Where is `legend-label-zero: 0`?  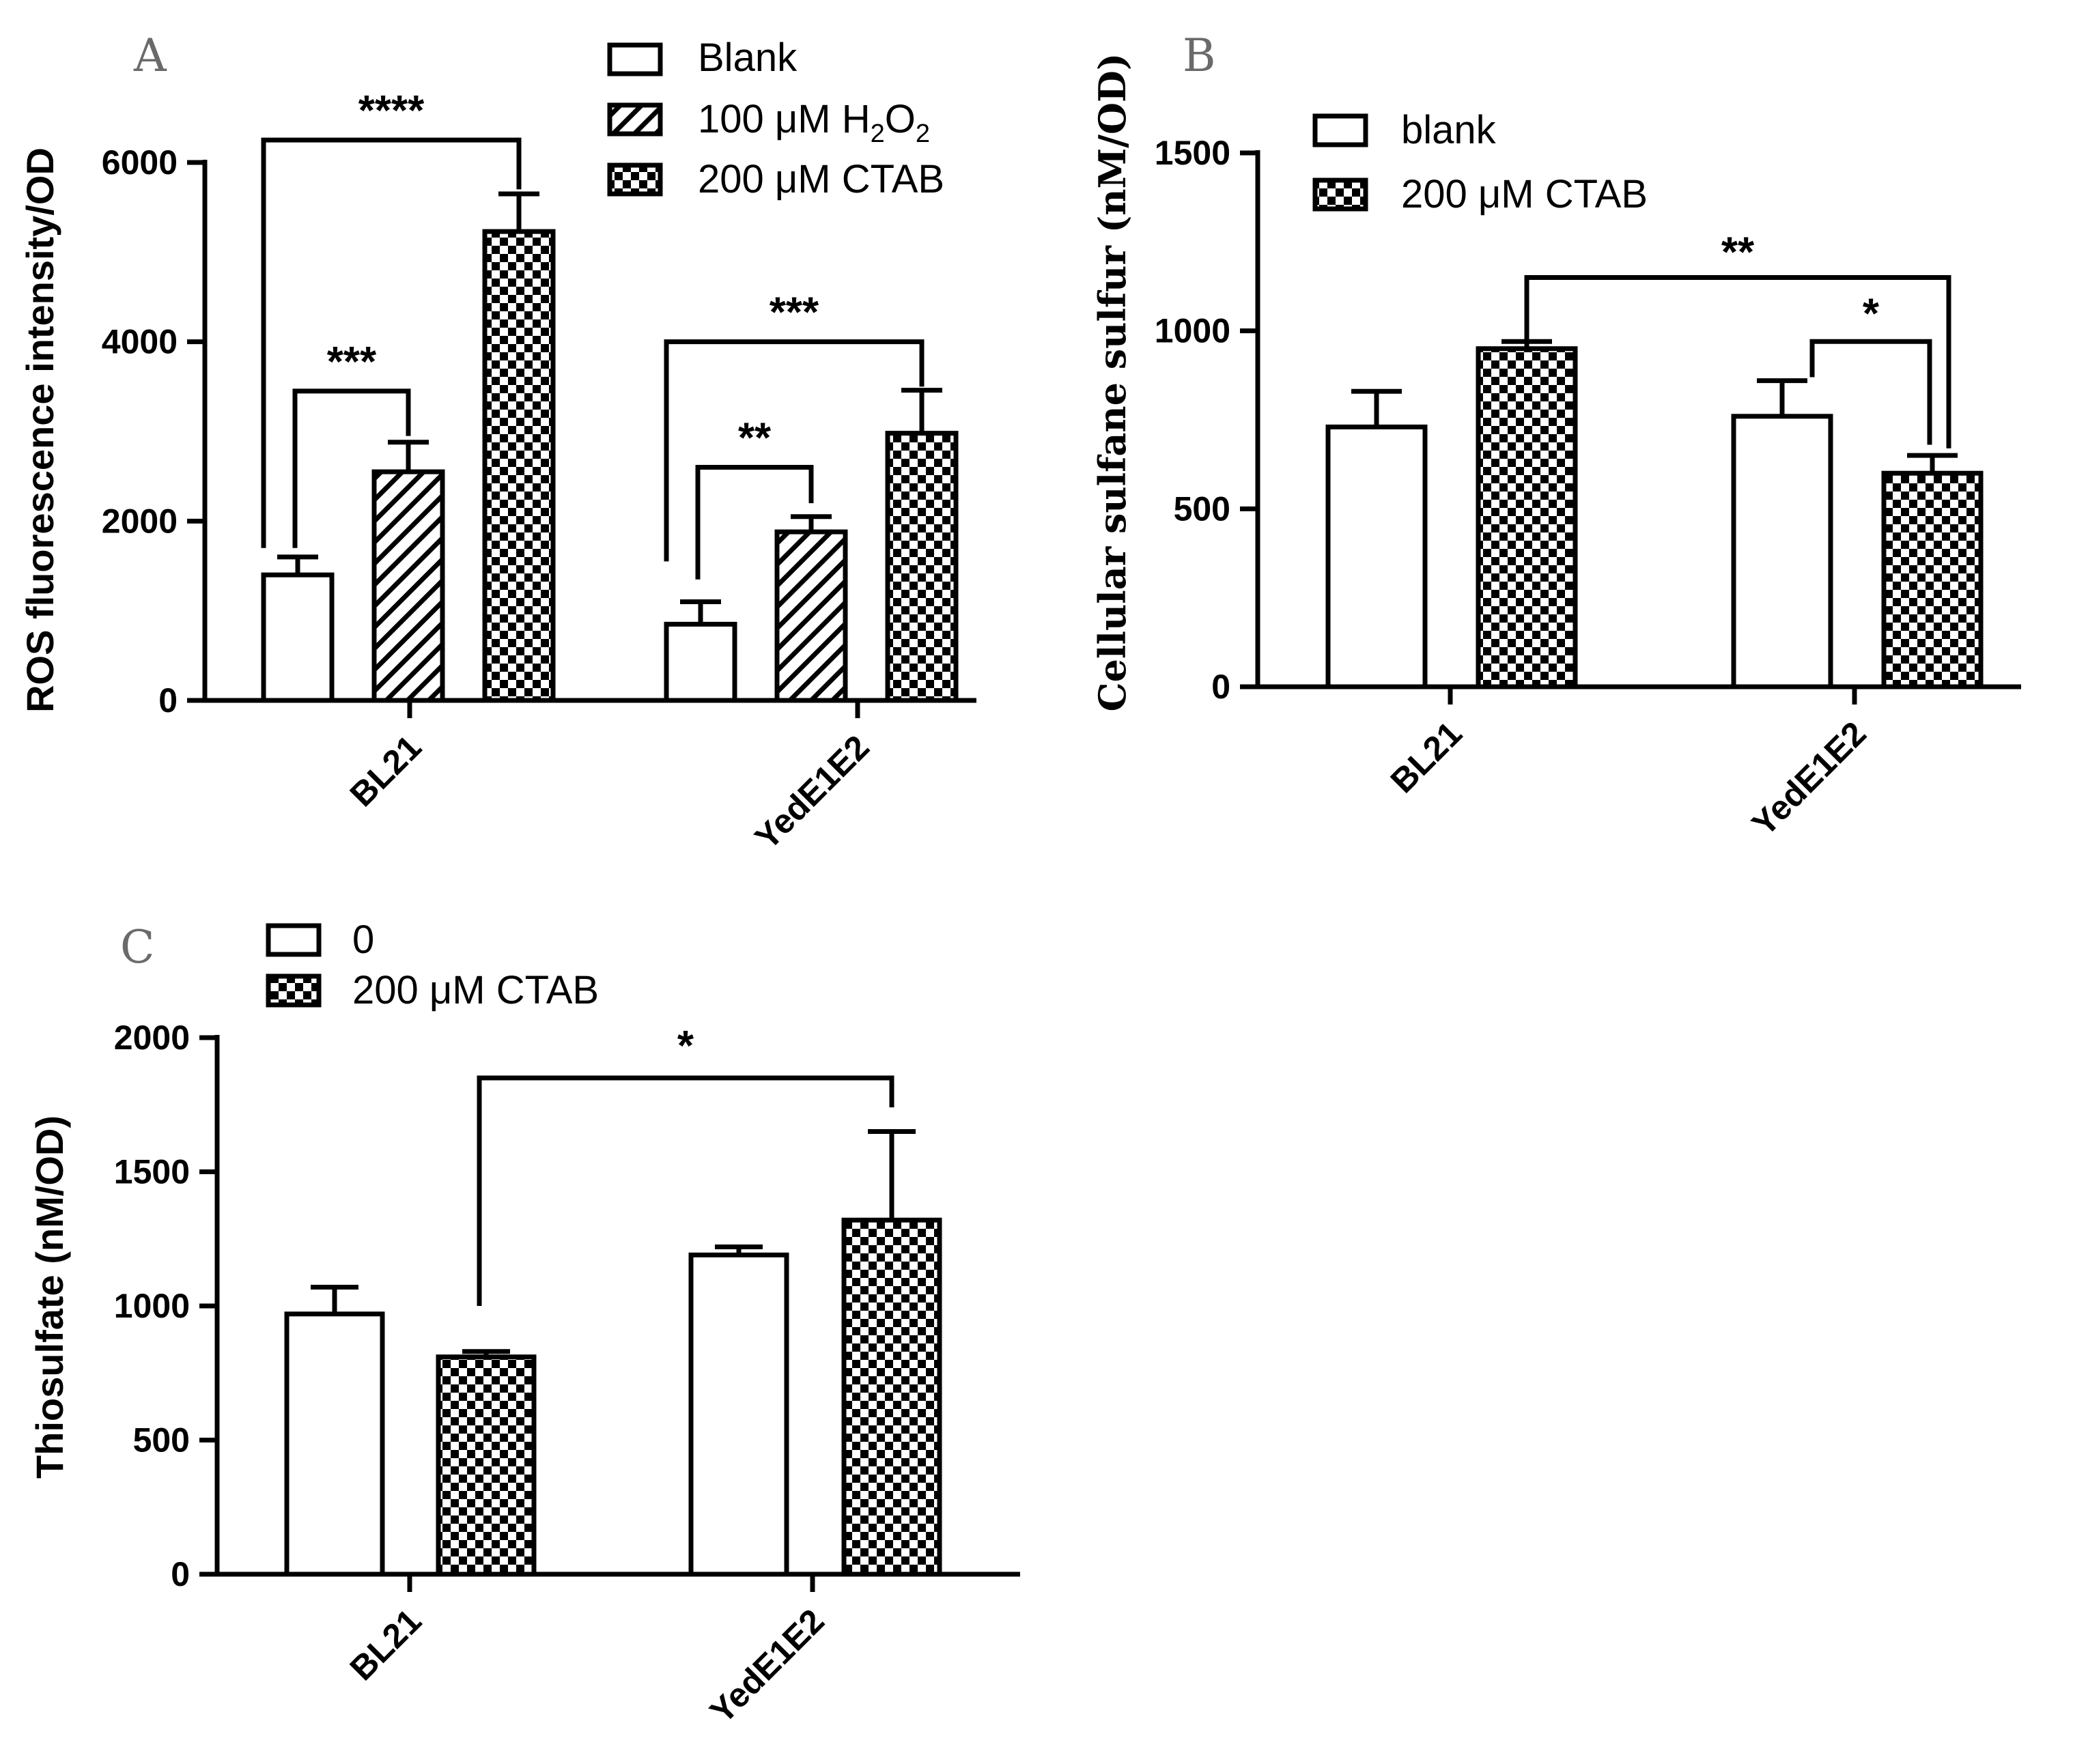 legend-label-zero: 0 is located at coordinates (363, 939).